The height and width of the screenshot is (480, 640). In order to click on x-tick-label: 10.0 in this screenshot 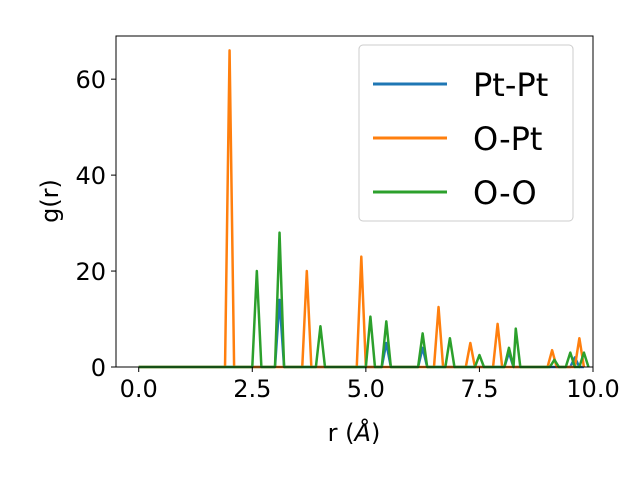, I will do `click(592, 389)`.